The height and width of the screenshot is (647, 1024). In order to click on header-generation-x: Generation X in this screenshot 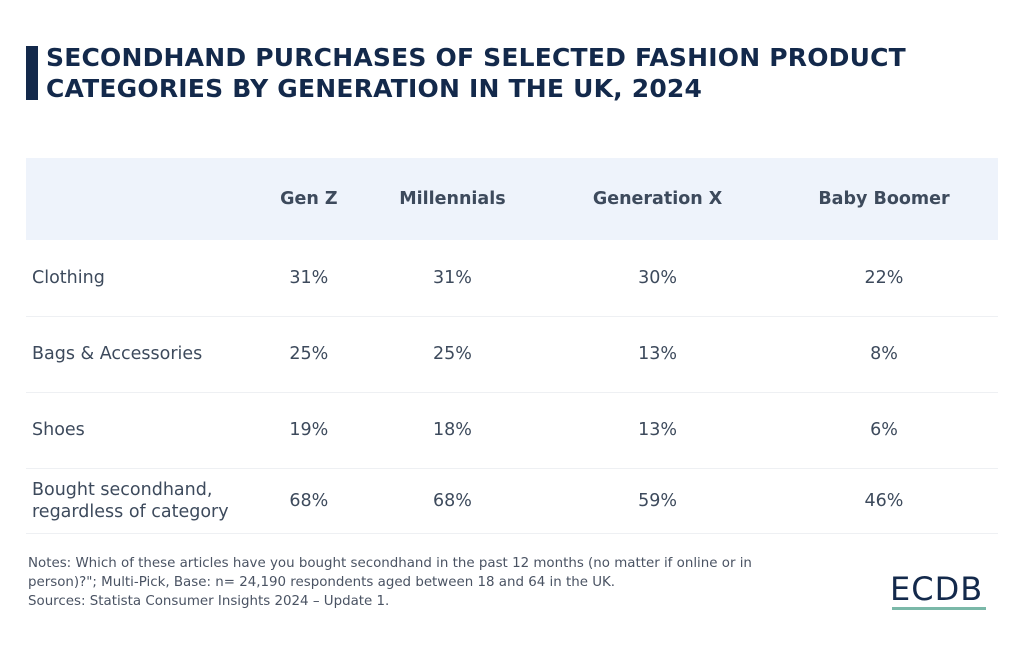, I will do `click(657, 199)`.